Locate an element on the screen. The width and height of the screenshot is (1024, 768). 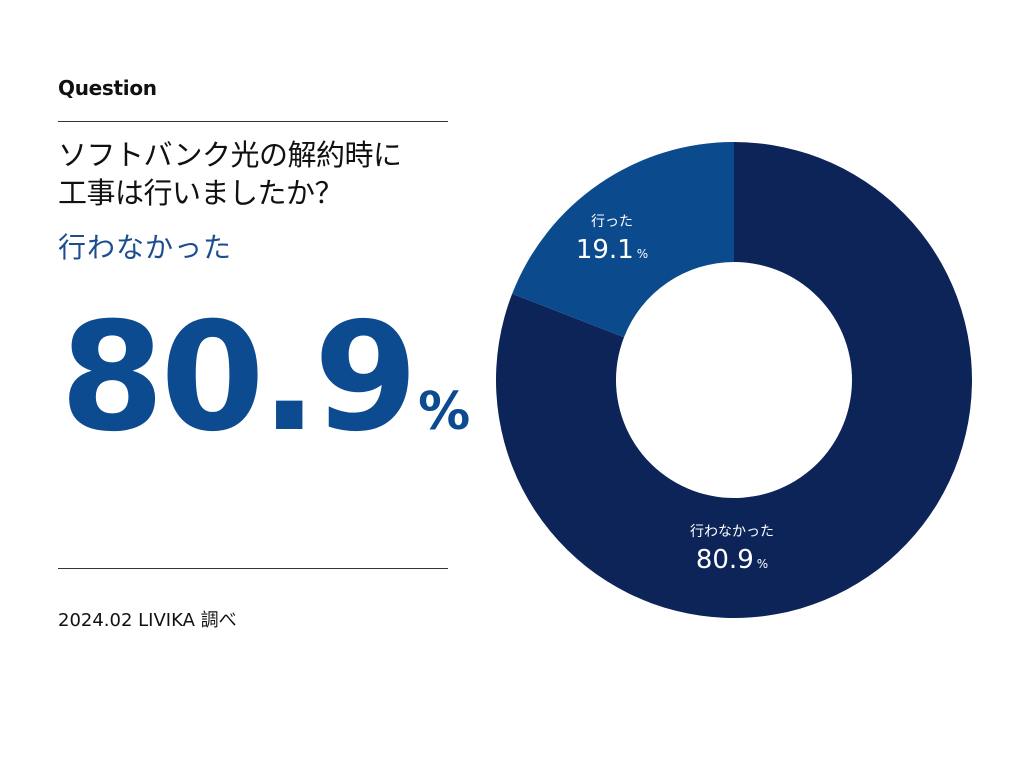
slice-label-name-0: 行わなかった is located at coordinates (732, 532).